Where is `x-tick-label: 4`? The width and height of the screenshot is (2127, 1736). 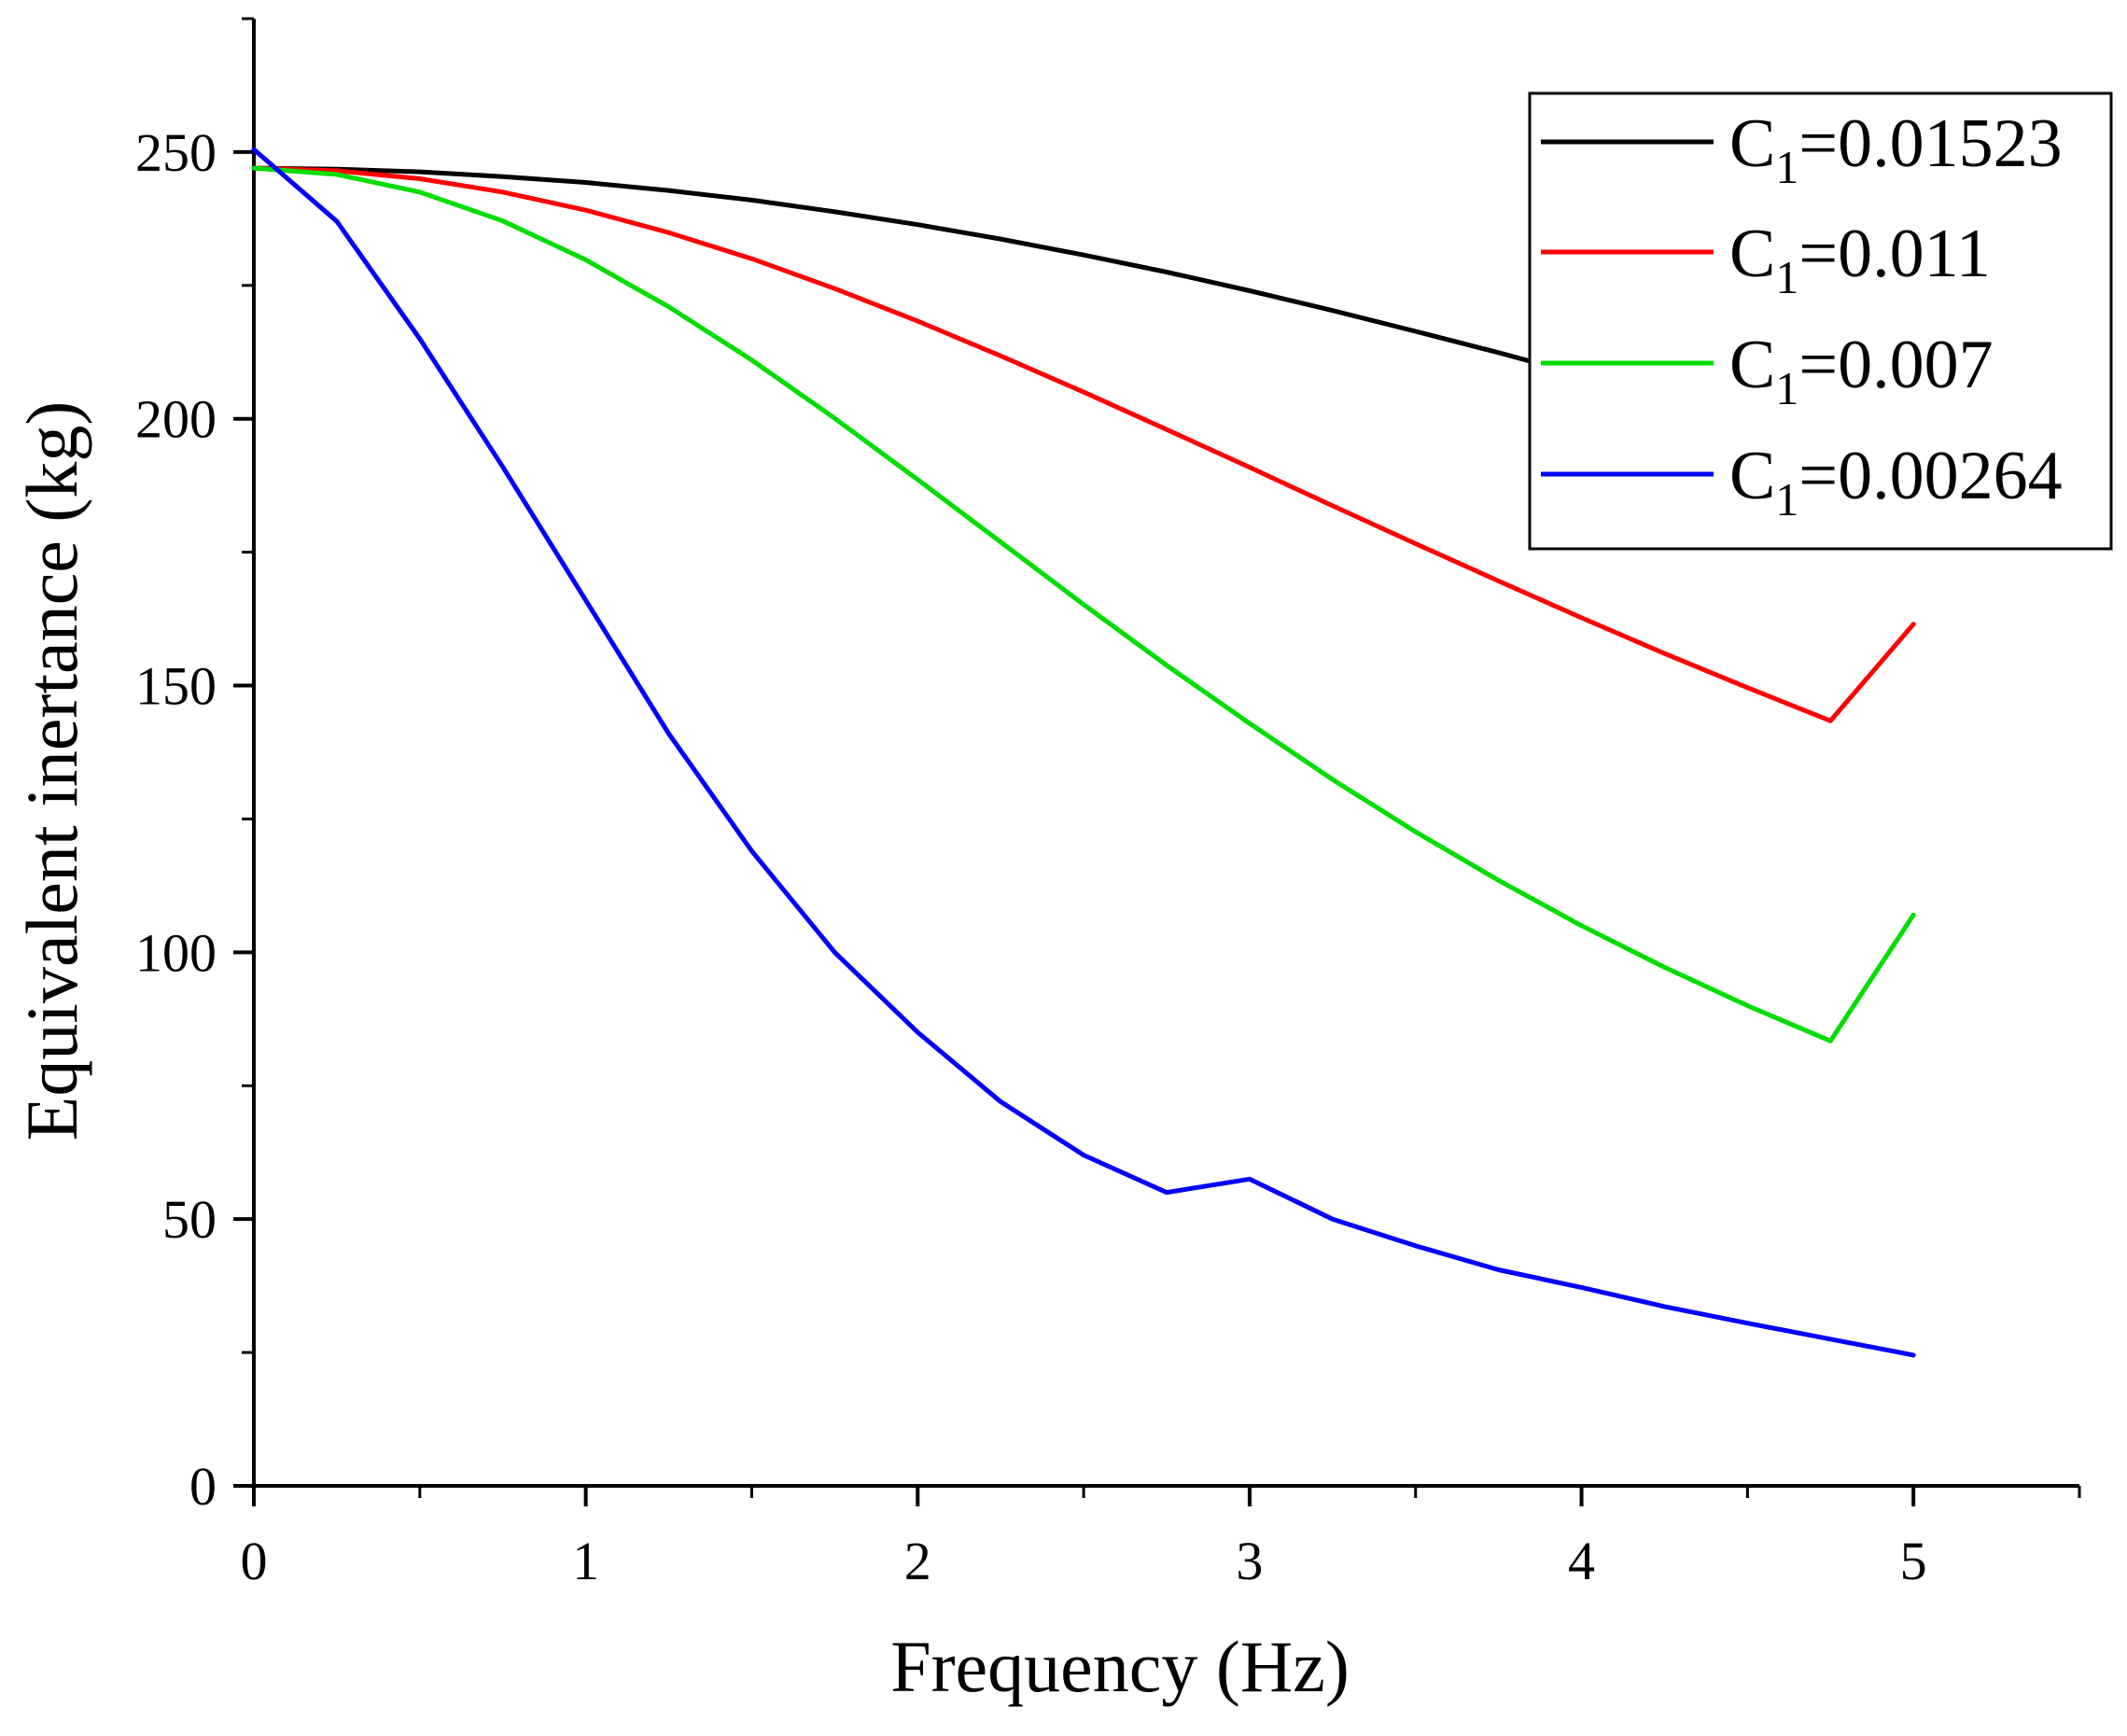
x-tick-label: 4 is located at coordinates (1582, 1561).